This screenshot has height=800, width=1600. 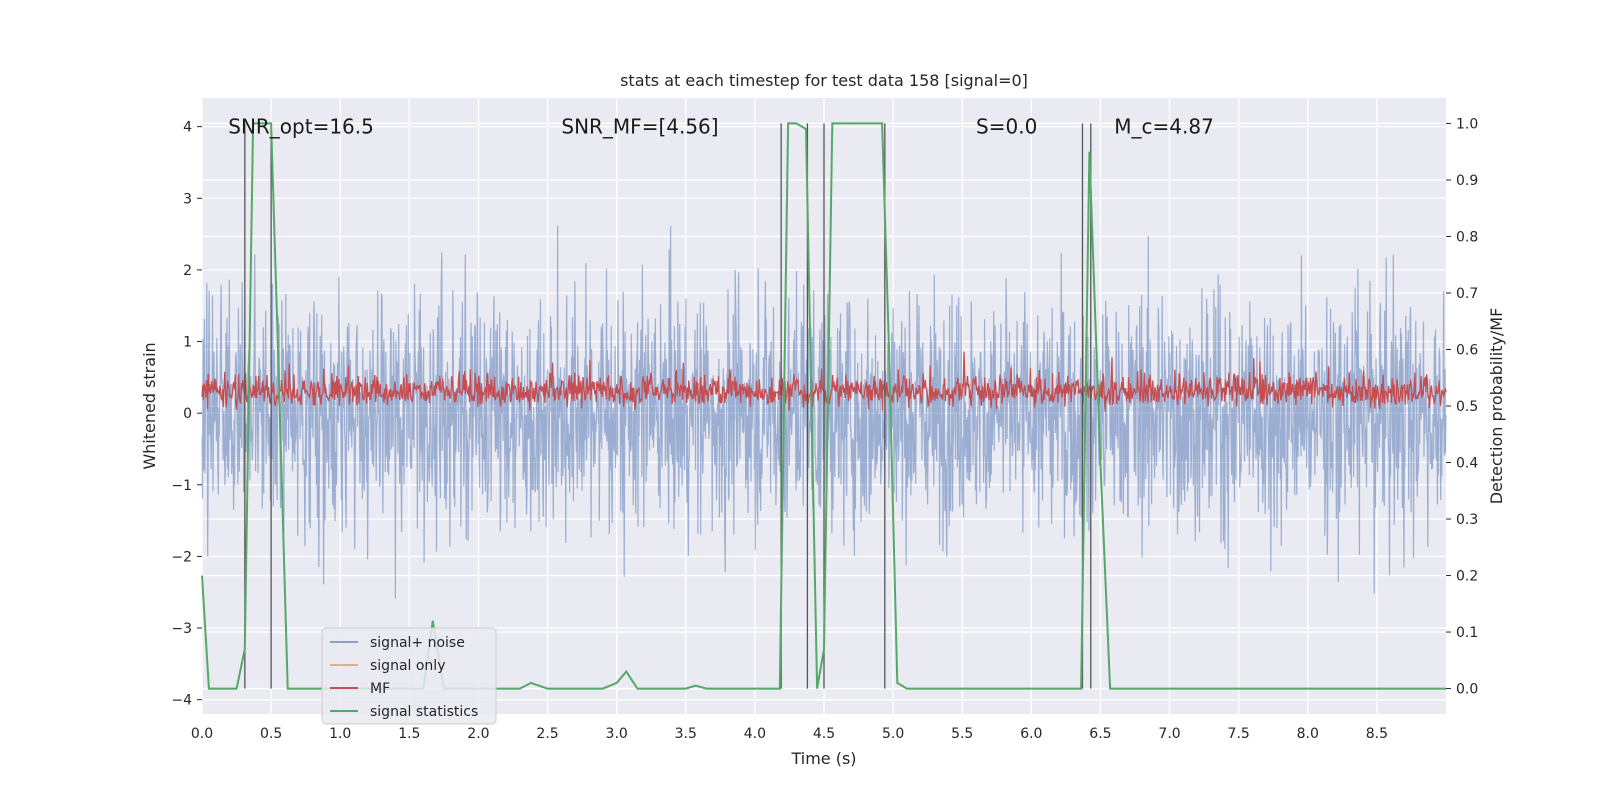 I want to click on legend-label: signal only, so click(x=407, y=666).